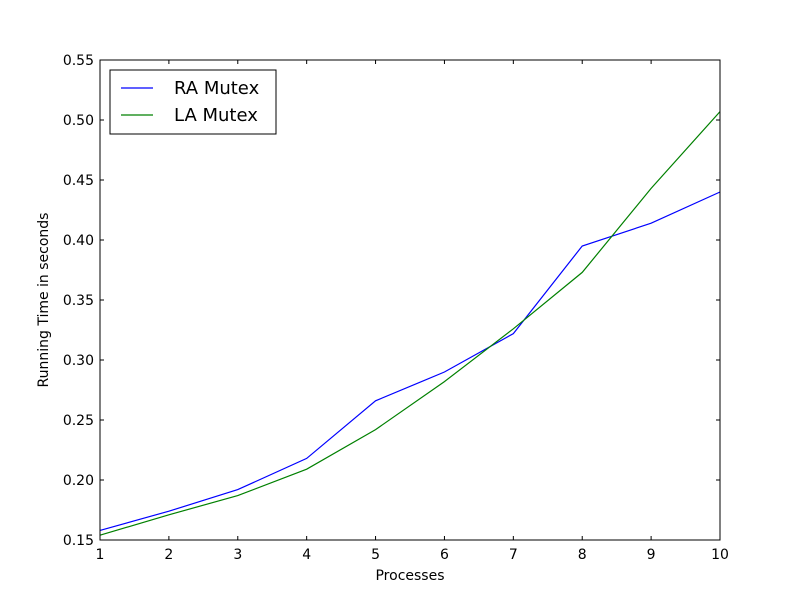 Image resolution: width=800 pixels, height=600 pixels. I want to click on x-tick-label: 6, so click(444, 555).